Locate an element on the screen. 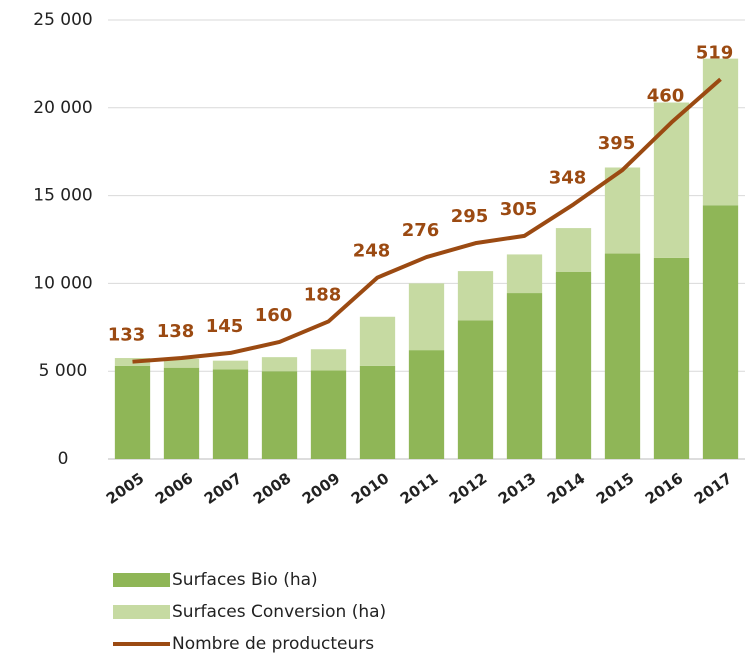 The width and height of the screenshot is (755, 662). x-tick-label: 2009 is located at coordinates (321, 488).